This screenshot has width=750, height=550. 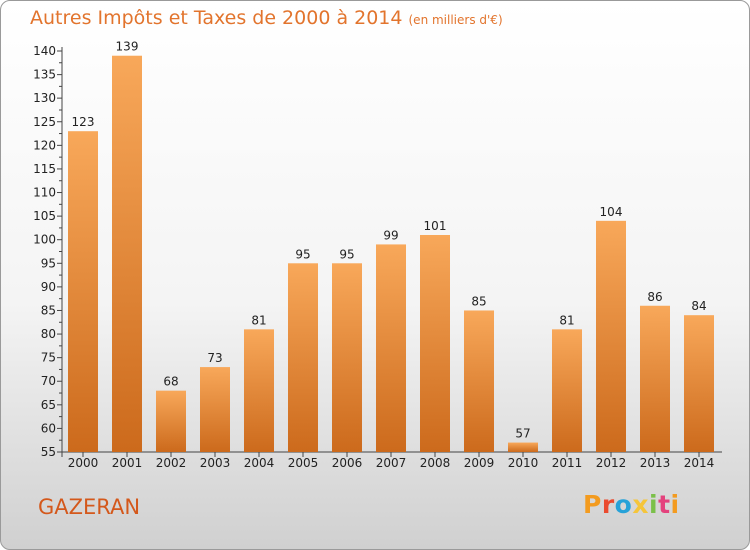 What do you see at coordinates (44, 98) in the screenshot?
I see `y-tick-label: 130` at bounding box center [44, 98].